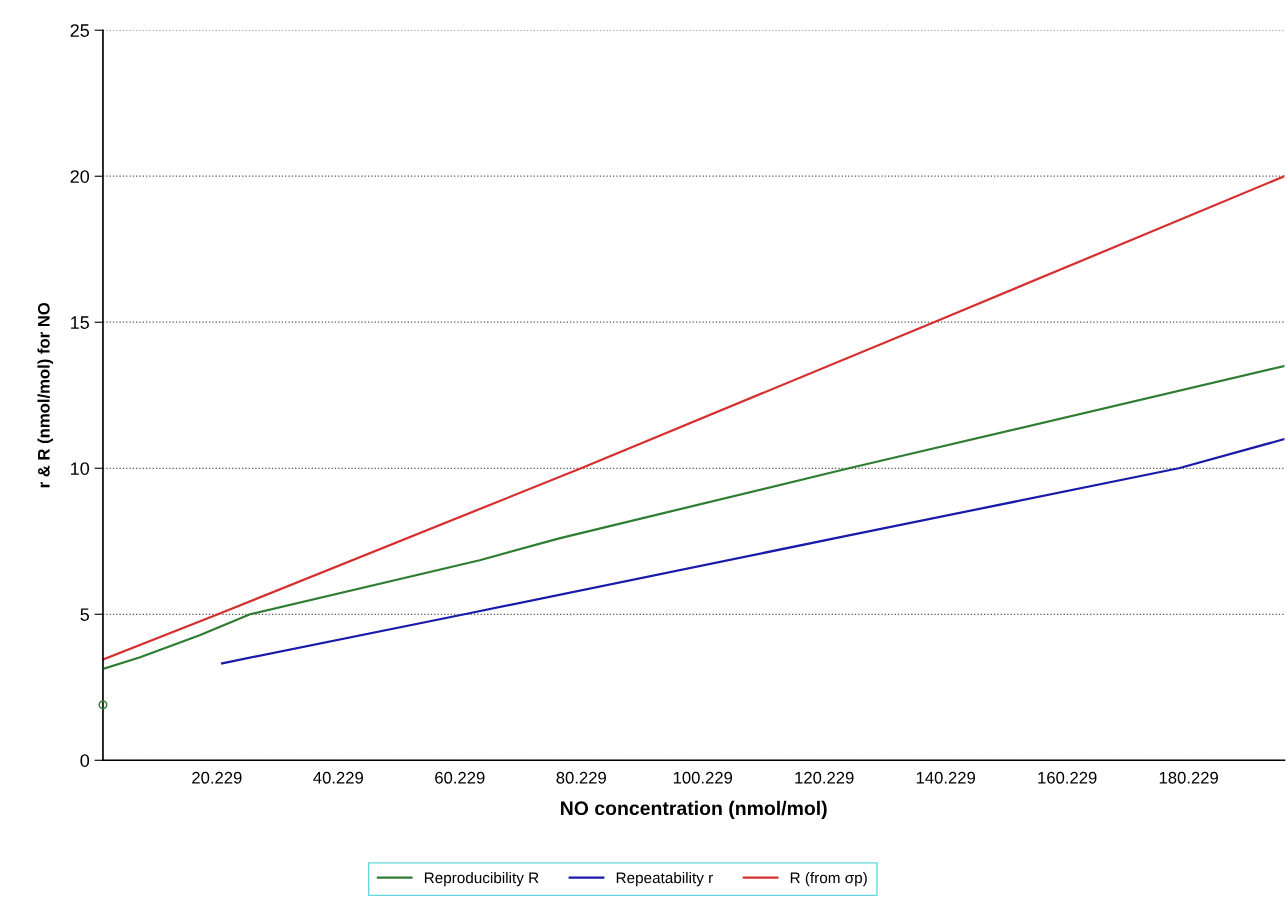 This screenshot has width=1287, height=916. I want to click on x-tick-label: 40.229, so click(338, 777).